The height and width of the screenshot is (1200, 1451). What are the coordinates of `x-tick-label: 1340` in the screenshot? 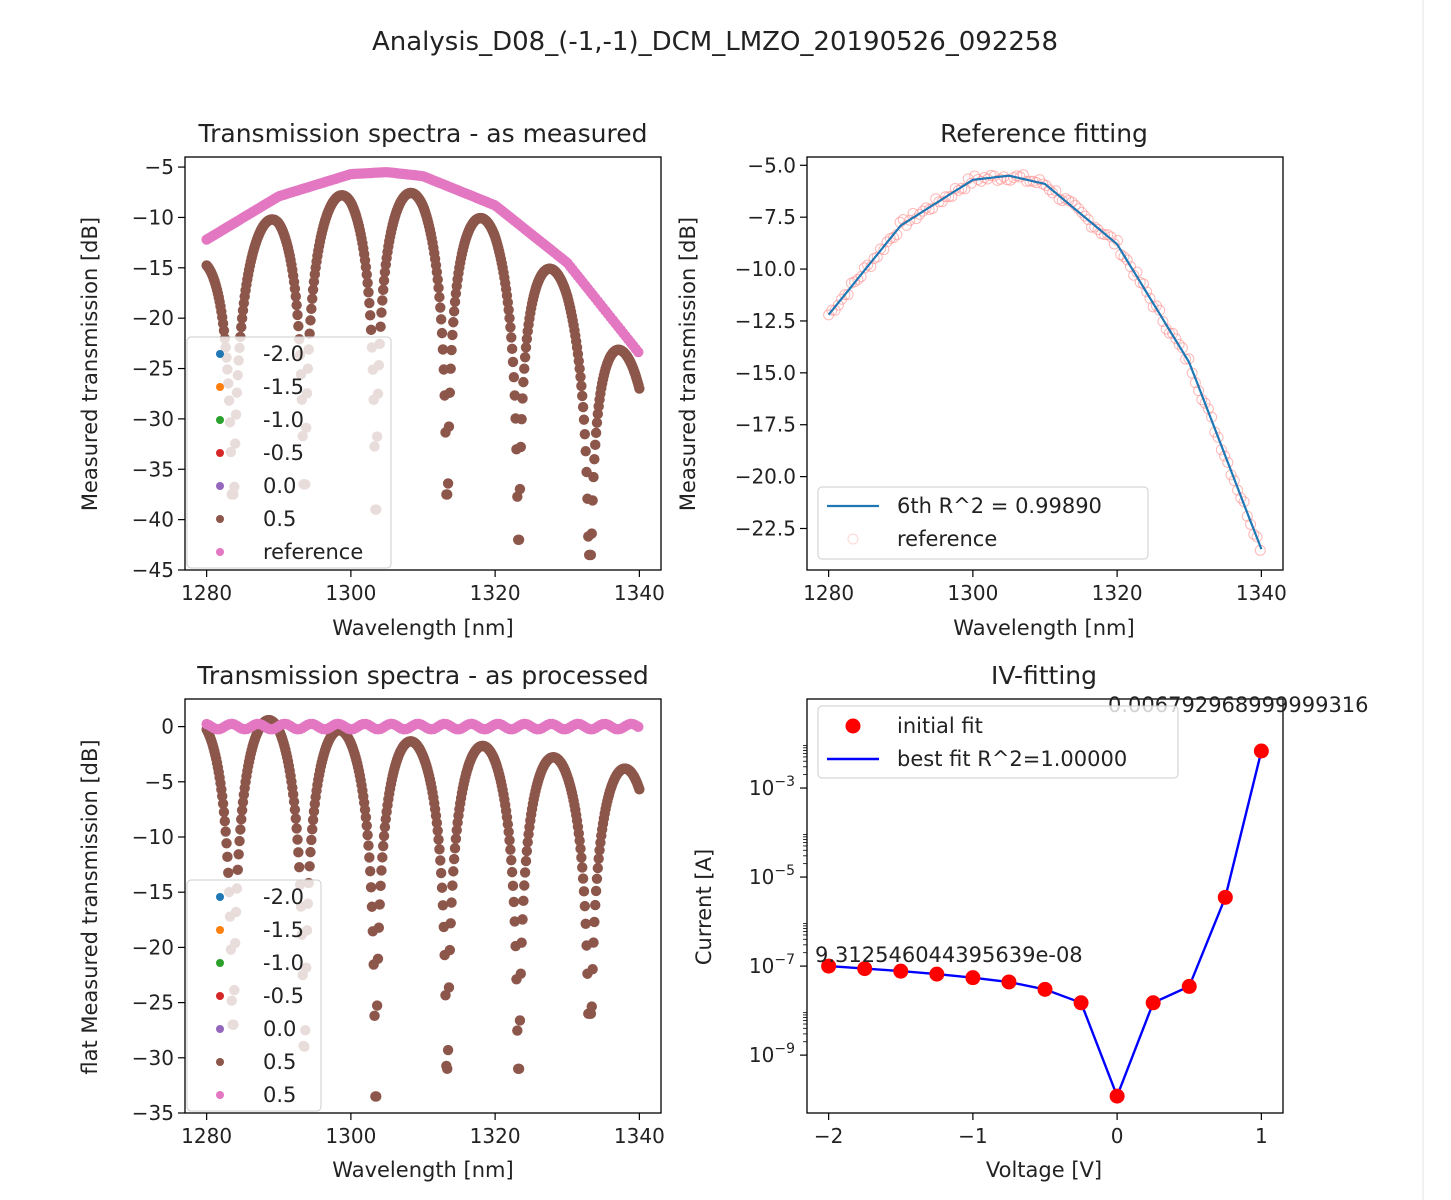 It's located at (639, 1136).